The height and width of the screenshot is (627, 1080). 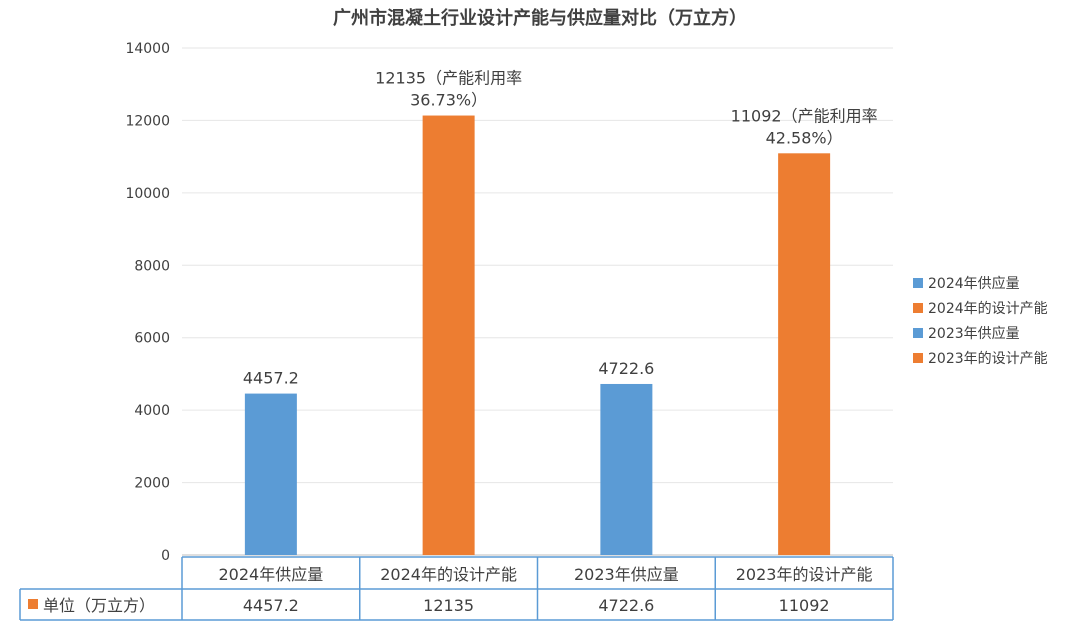 I want to click on data-label: 36.73%）, so click(x=448, y=100).